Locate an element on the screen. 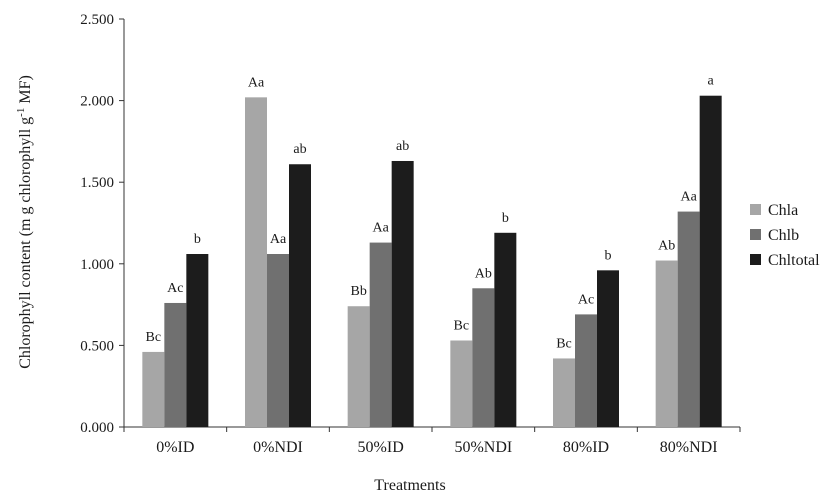 This screenshot has height=498, width=839. y-tick-label: 2.000 is located at coordinates (97, 102).